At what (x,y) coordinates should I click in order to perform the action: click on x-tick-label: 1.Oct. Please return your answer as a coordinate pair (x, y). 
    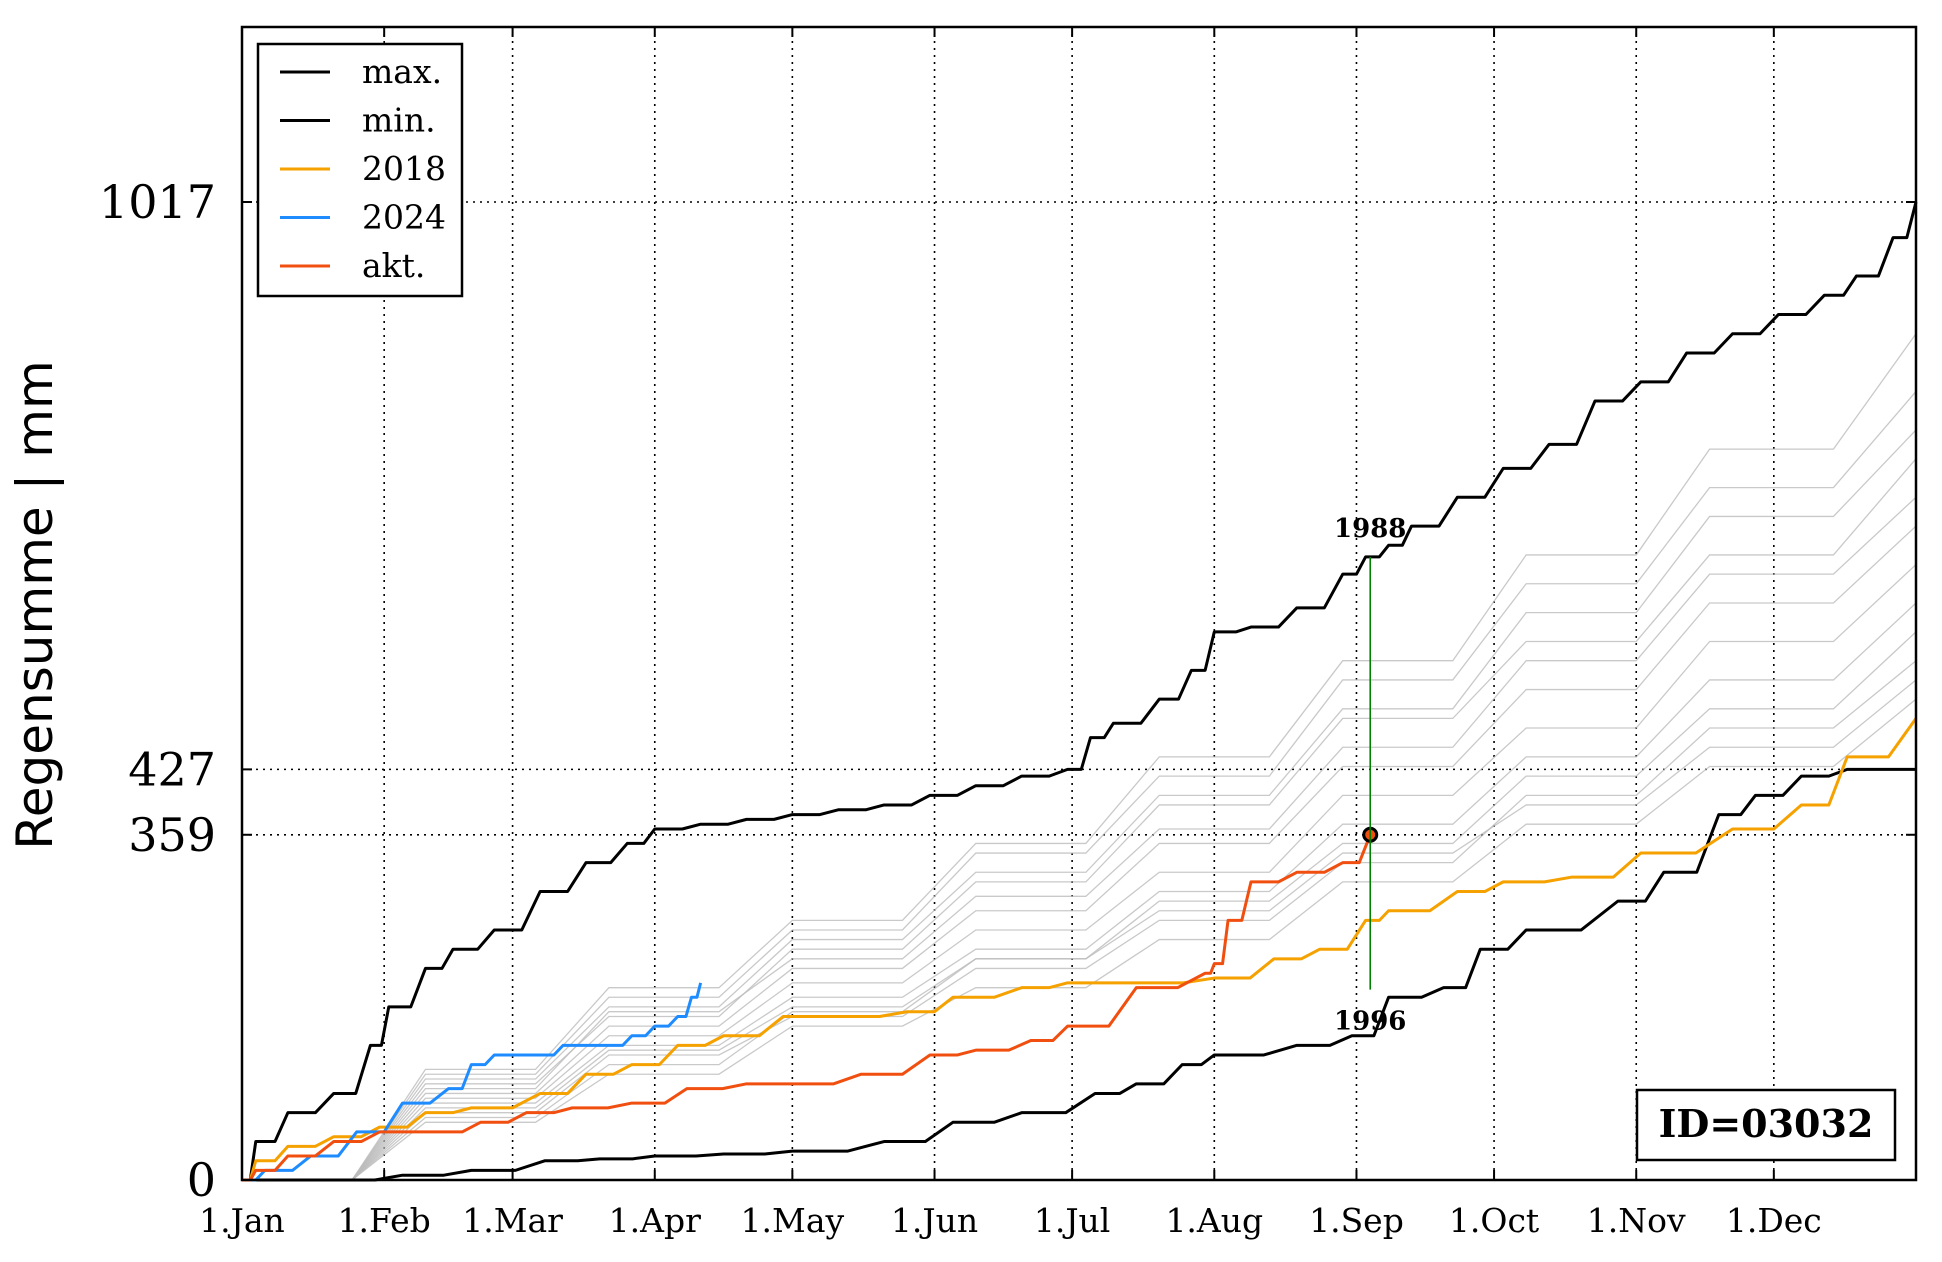
    Looking at the image, I should click on (1494, 1220).